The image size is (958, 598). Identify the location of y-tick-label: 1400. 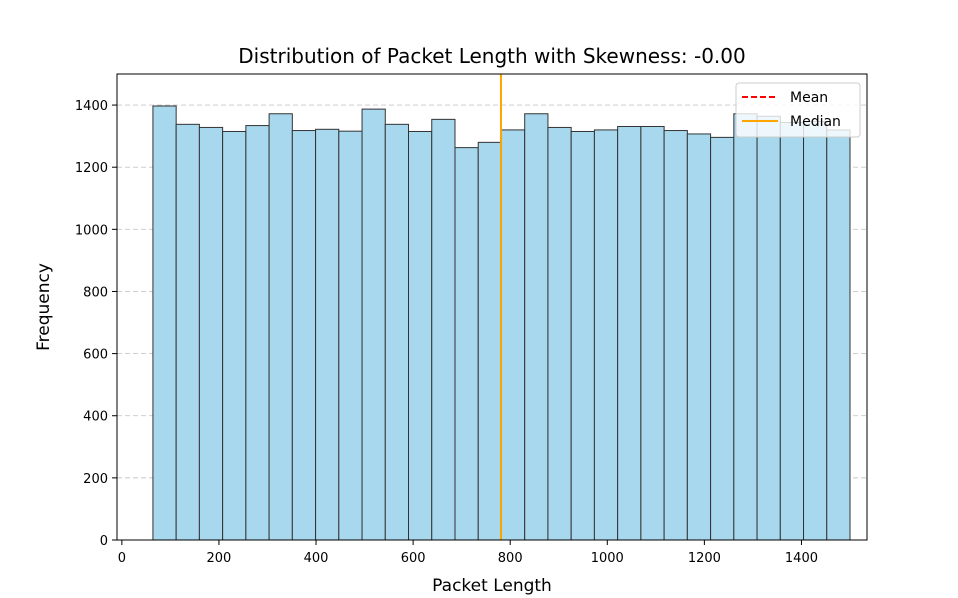
(91, 106).